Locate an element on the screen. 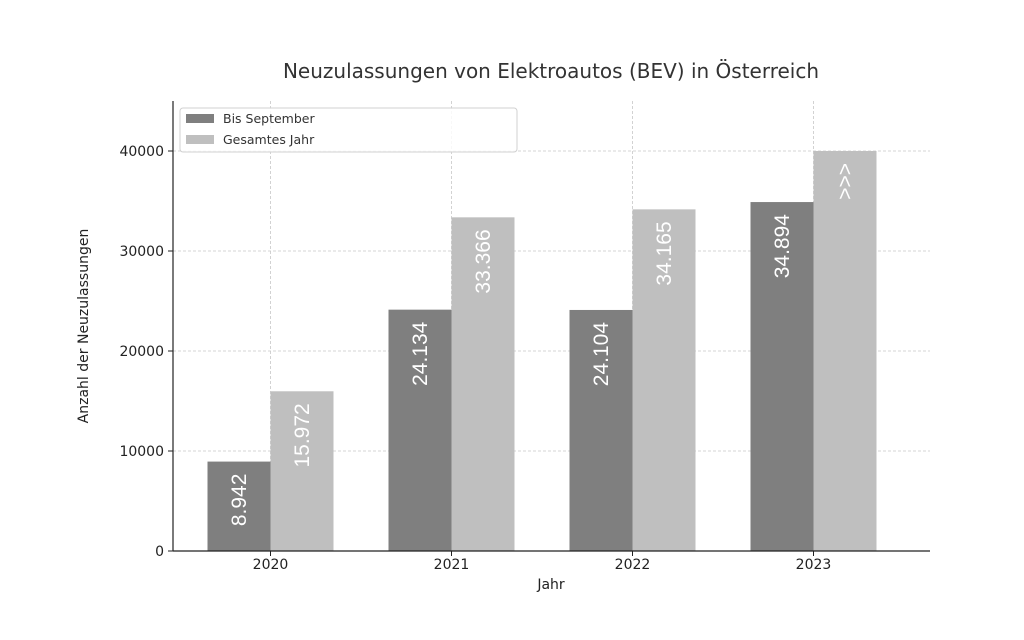  x-tick-label: 2023 is located at coordinates (814, 565).